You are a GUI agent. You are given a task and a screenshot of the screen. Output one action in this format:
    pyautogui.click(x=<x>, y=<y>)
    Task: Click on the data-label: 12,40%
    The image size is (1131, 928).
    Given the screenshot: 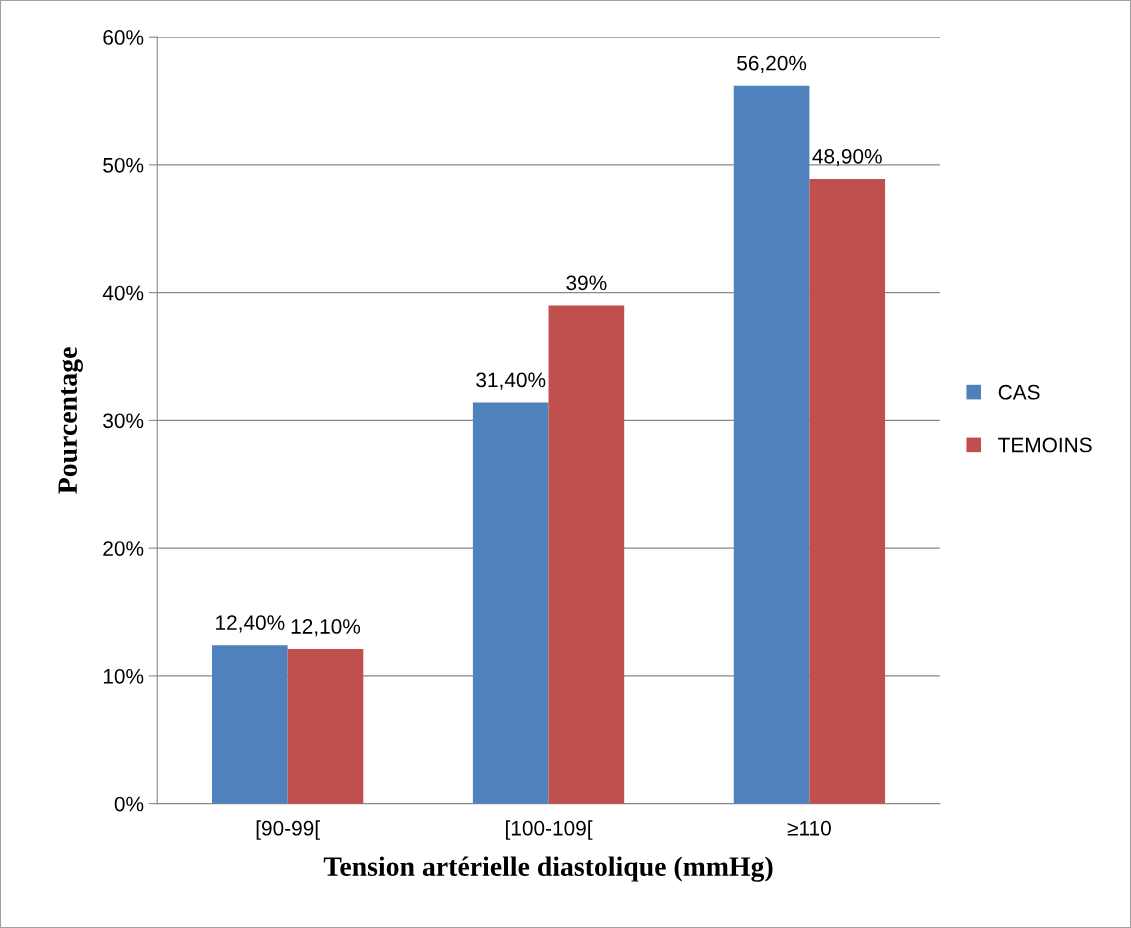 What is the action you would take?
    pyautogui.click(x=250, y=624)
    